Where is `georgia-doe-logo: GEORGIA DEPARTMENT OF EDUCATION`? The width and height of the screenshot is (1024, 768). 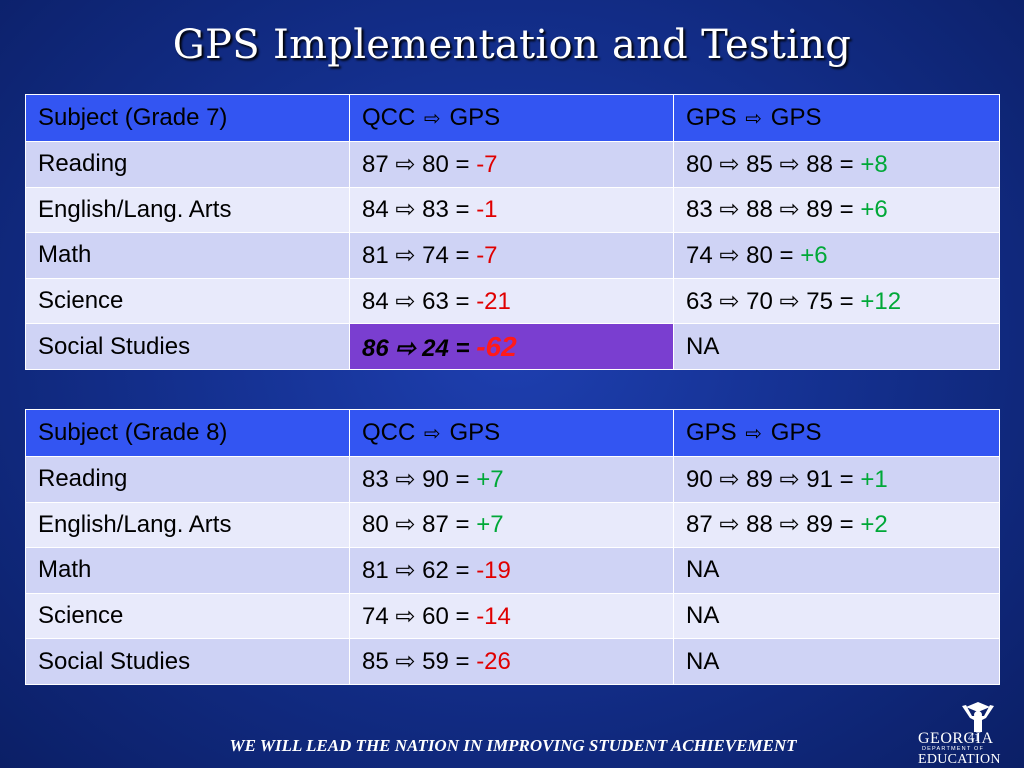
georgia-doe-logo: GEORGIA DEPARTMENT OF EDUCATION is located at coordinates (966, 733).